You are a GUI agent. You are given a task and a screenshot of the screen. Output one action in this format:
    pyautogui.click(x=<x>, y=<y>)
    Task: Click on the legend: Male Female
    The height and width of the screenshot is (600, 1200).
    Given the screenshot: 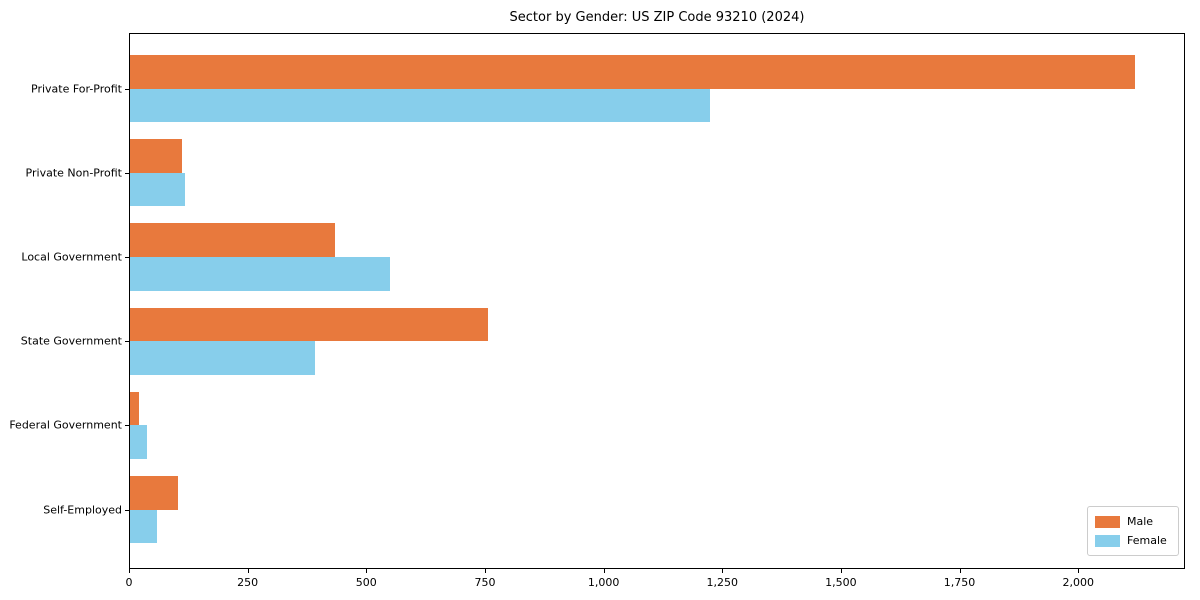 What is the action you would take?
    pyautogui.click(x=1133, y=531)
    